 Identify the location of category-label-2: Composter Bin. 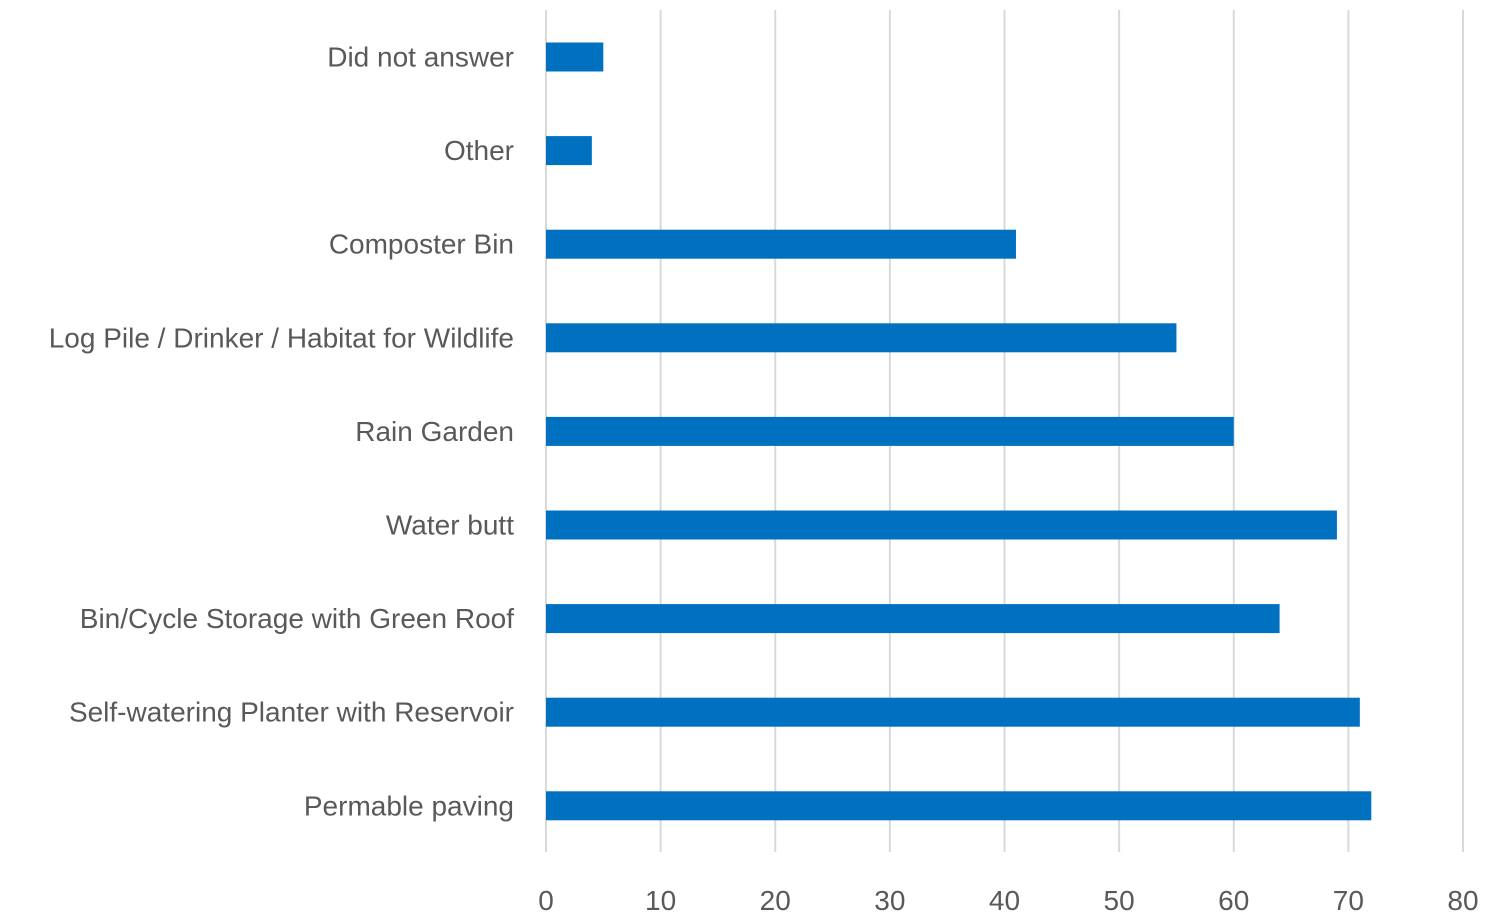
(421, 244).